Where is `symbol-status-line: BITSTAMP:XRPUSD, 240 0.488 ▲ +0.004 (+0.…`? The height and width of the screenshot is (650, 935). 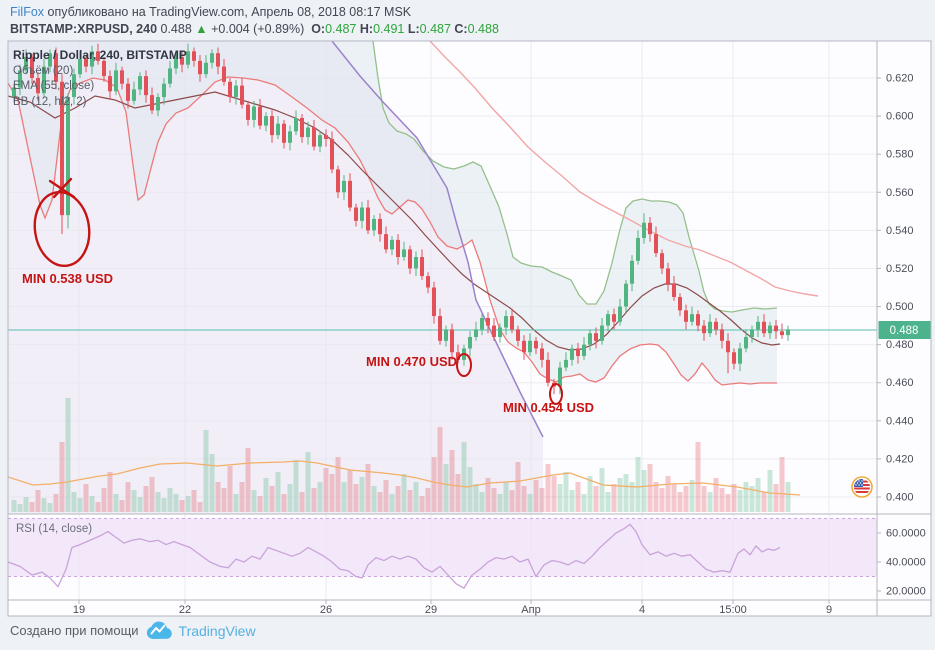
symbol-status-line: BITSTAMP:XRPUSD, 240 0.488 ▲ +0.004 (+0.… is located at coordinates (254, 29).